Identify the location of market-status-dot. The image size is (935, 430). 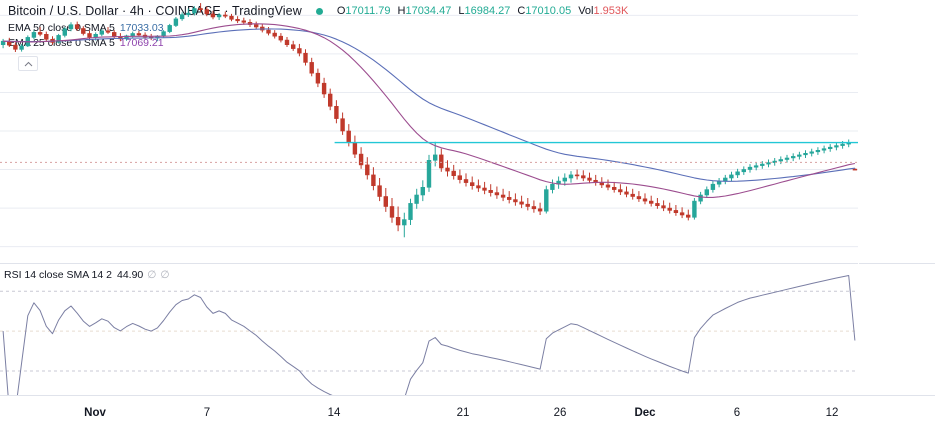
(319, 11).